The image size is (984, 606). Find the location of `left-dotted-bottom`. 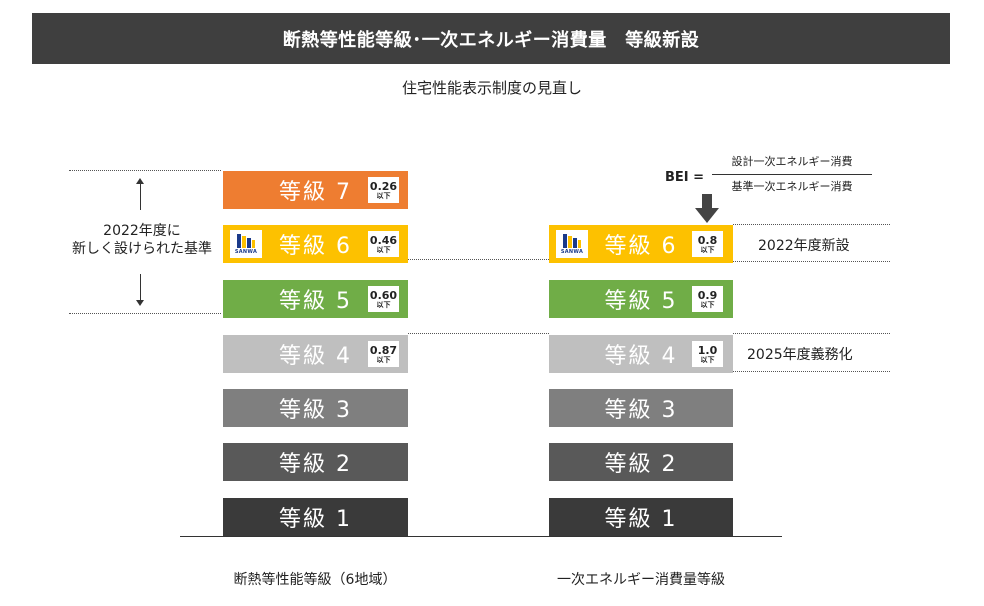

left-dotted-bottom is located at coordinates (145, 313).